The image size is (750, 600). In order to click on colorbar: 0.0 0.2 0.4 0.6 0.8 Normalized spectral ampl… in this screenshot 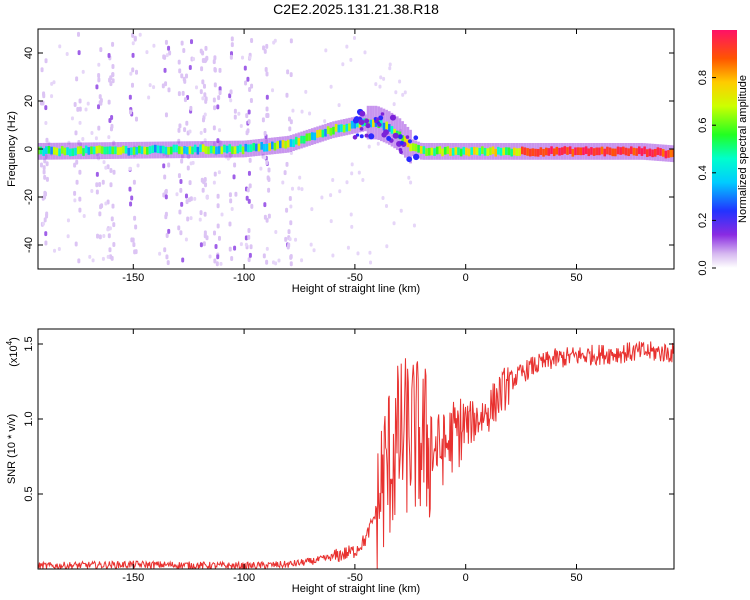, I will do `click(723, 153)`.